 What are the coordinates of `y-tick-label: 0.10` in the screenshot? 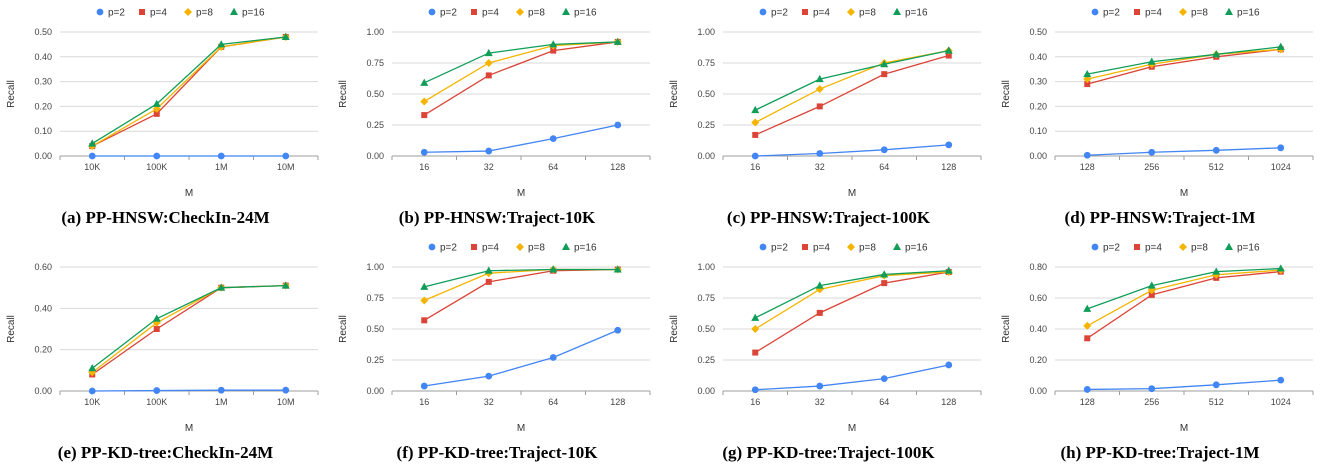 It's located at (1038, 131).